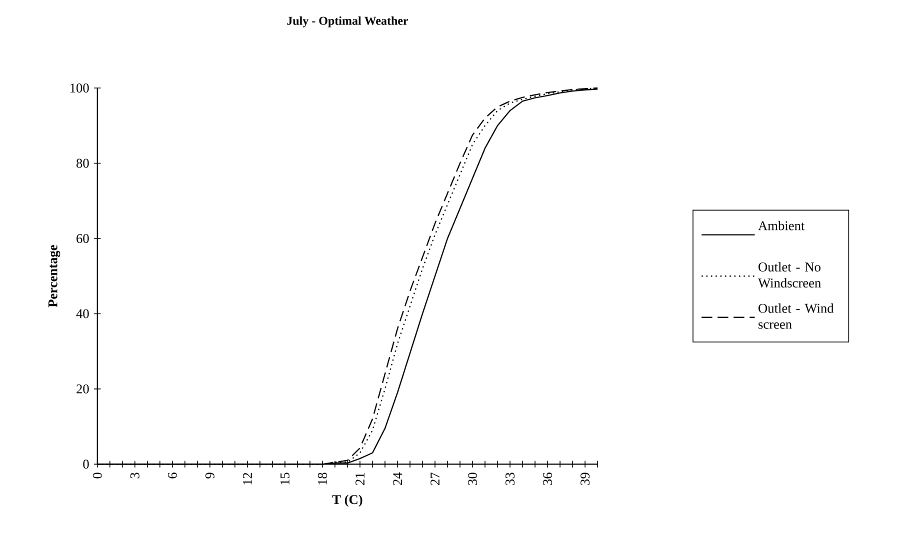 The width and height of the screenshot is (903, 547). What do you see at coordinates (322, 478) in the screenshot?
I see `x-tick-label: 18` at bounding box center [322, 478].